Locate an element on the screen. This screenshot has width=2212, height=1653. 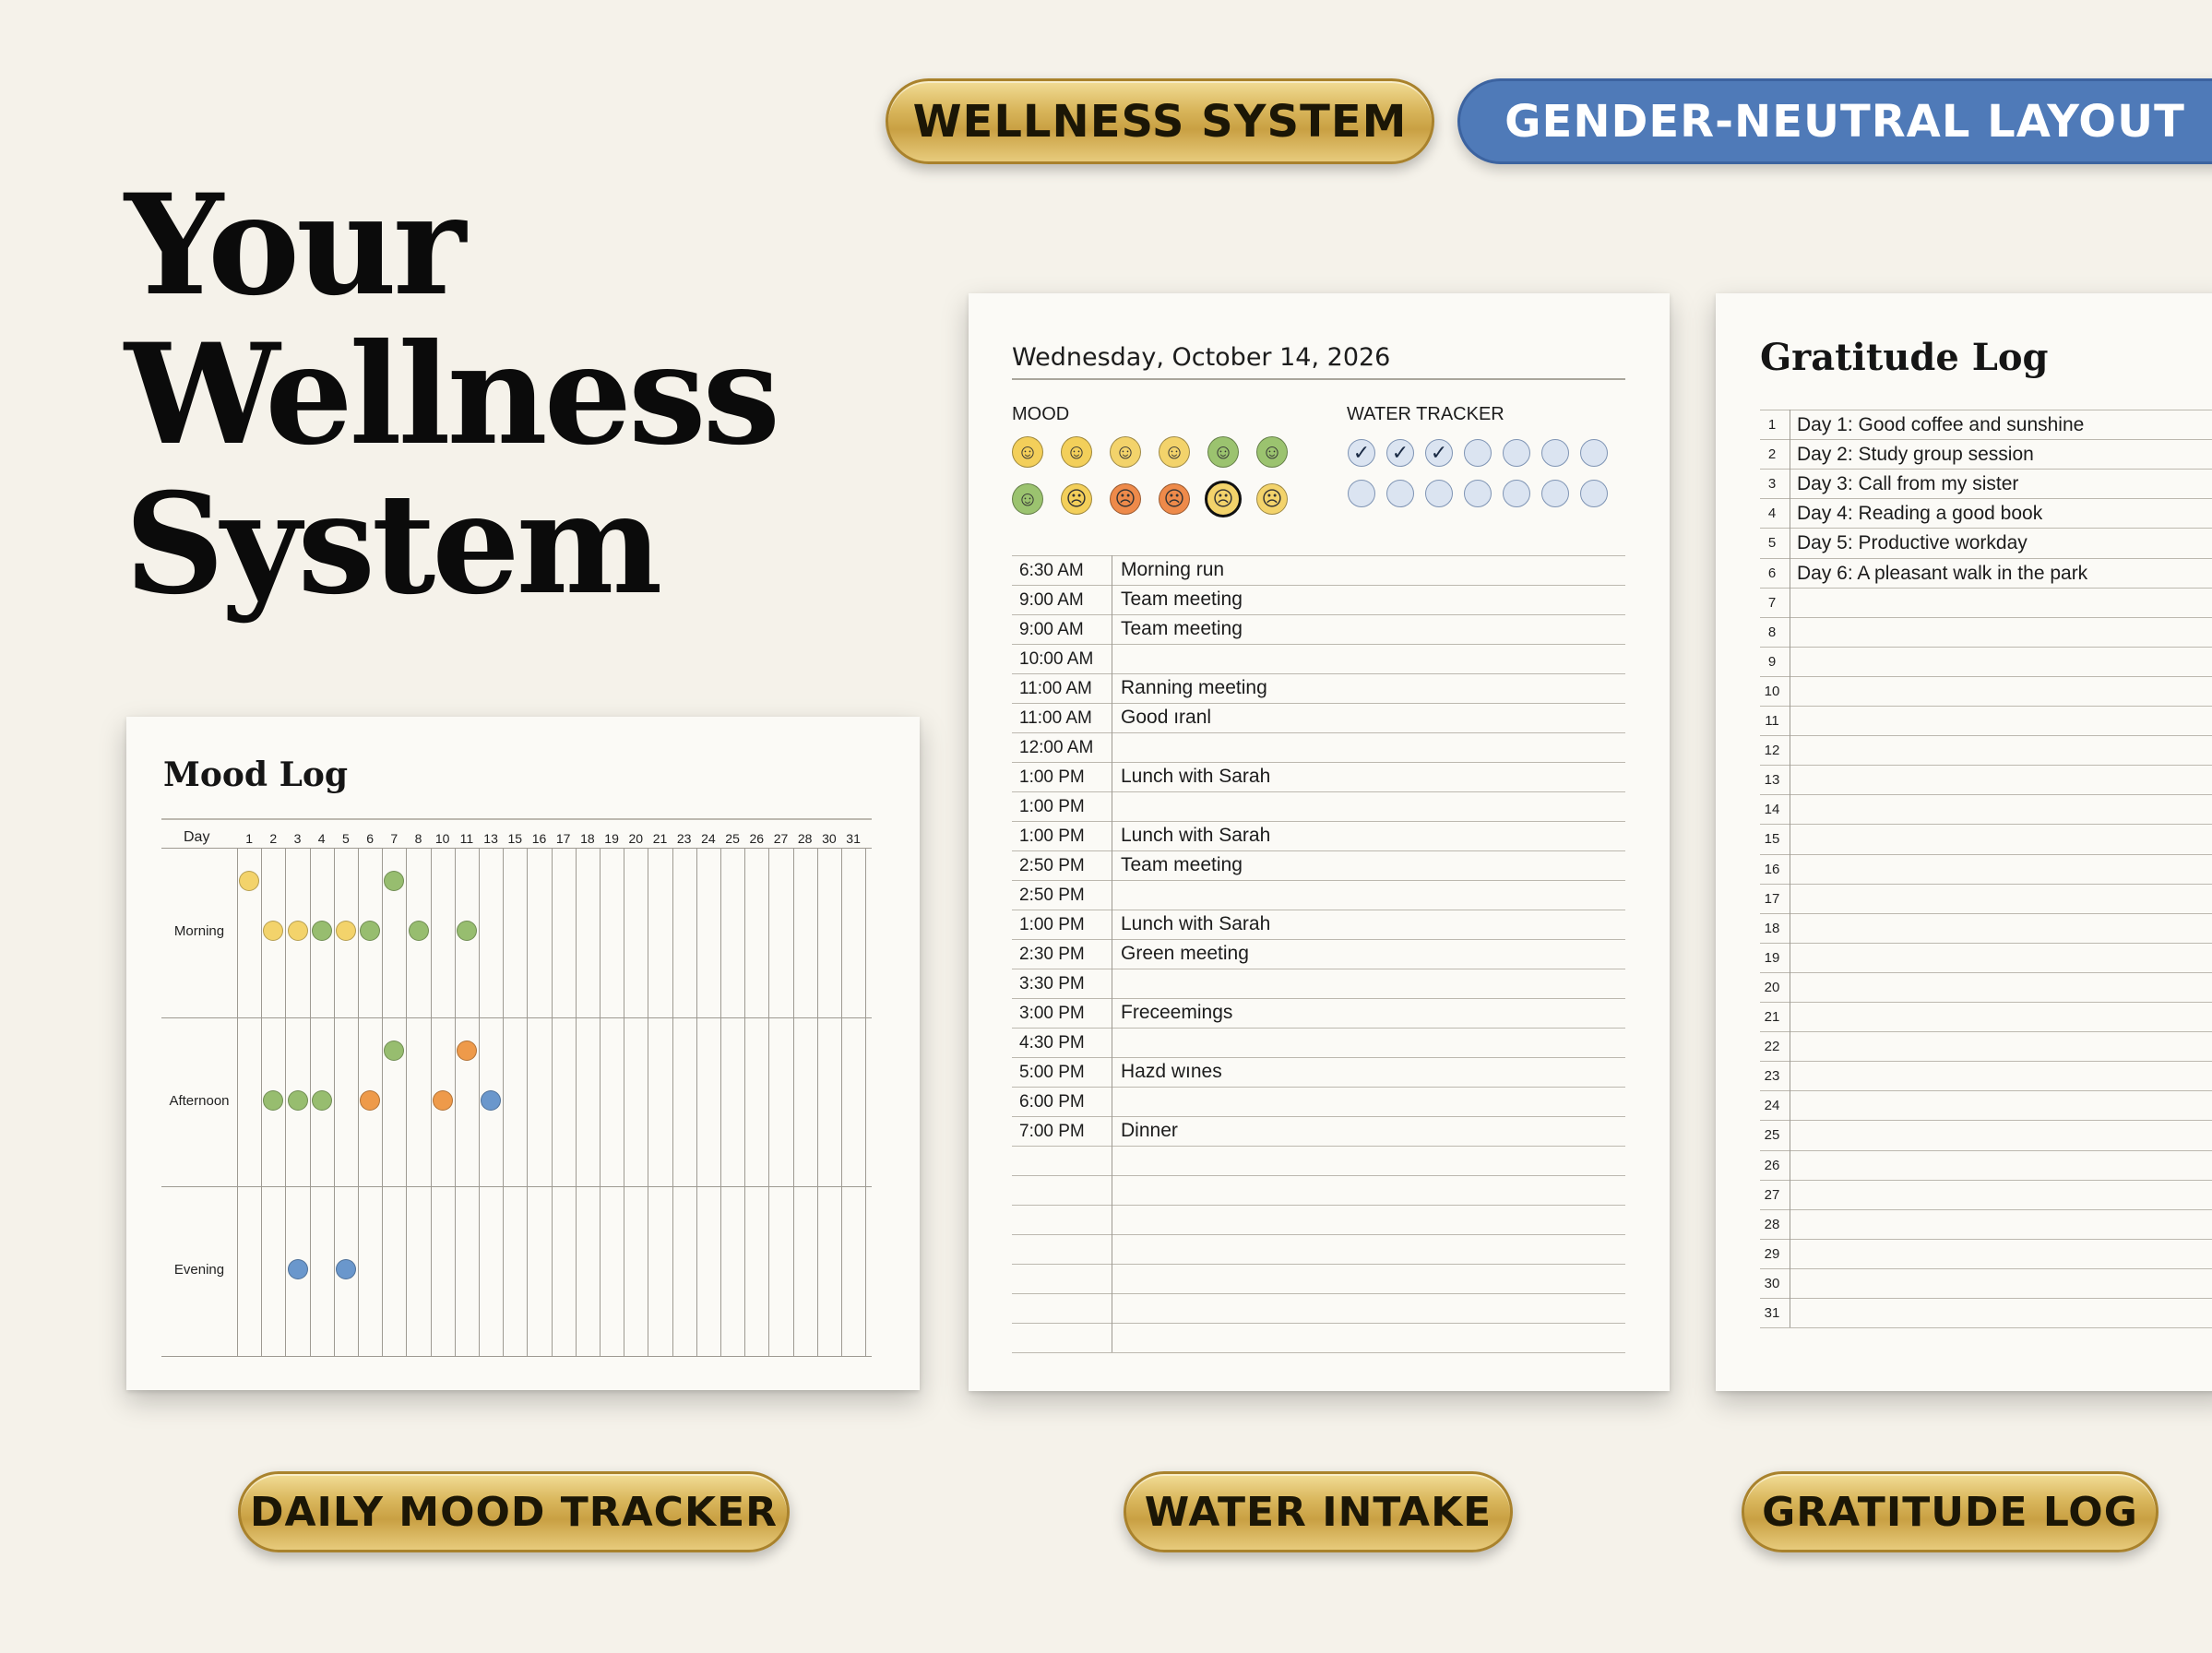
gratitude-row-number: 4 is located at coordinates (1772, 513).